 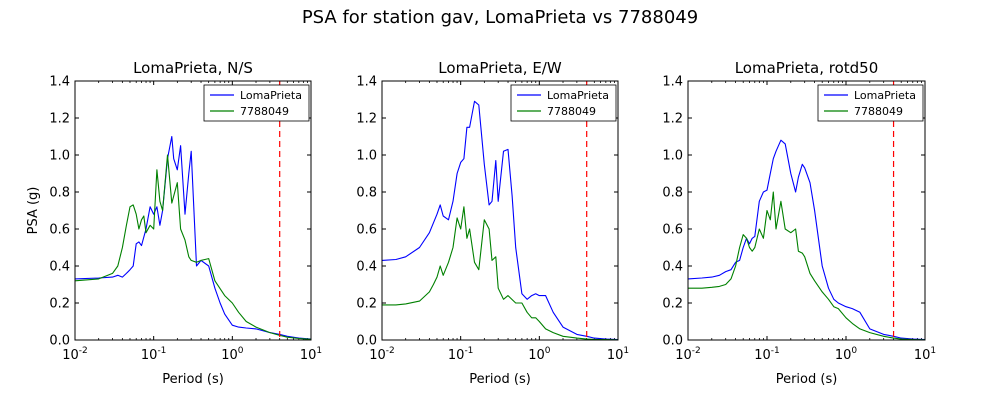 What do you see at coordinates (500, 68) in the screenshot?
I see `chart-title: LomaPrieta, E/W` at bounding box center [500, 68].